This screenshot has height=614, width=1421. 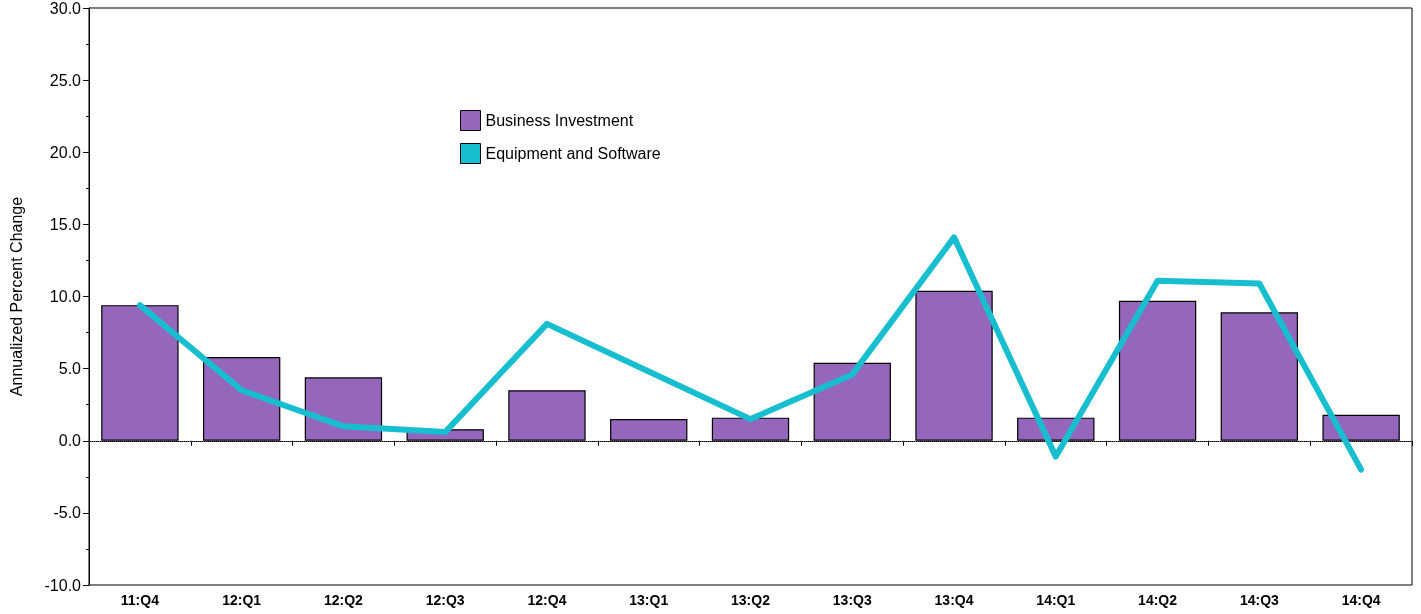 What do you see at coordinates (852, 600) in the screenshot?
I see `x-tick-label: 13:Q3` at bounding box center [852, 600].